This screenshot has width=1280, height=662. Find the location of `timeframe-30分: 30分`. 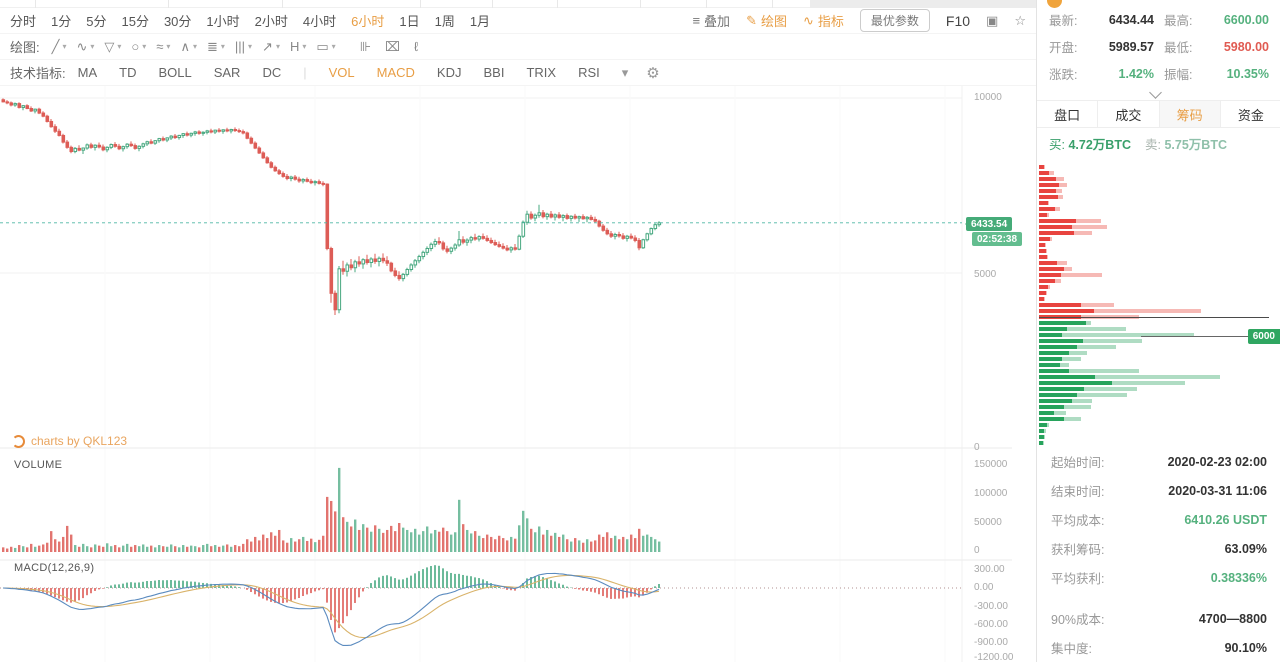

timeframe-30分: 30分 is located at coordinates (177, 21).